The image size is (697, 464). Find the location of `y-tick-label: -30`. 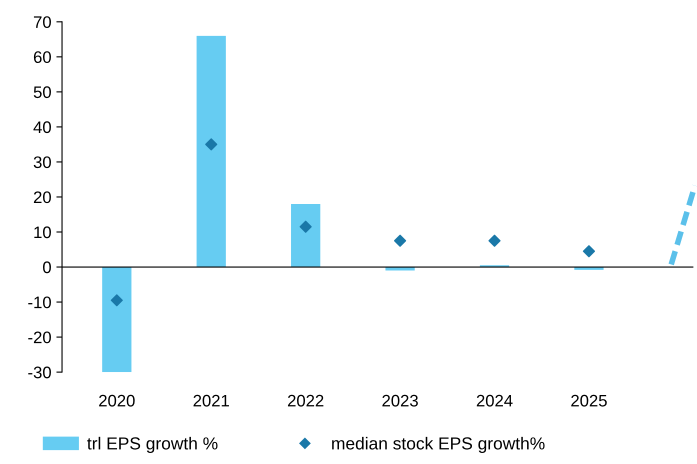

y-tick-label: -30 is located at coordinates (39, 372).